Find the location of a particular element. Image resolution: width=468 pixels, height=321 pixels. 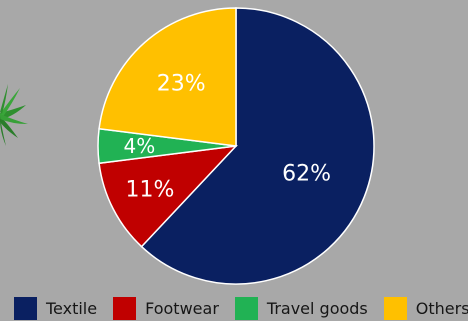

data-label-textile: 62% is located at coordinates (306, 173).